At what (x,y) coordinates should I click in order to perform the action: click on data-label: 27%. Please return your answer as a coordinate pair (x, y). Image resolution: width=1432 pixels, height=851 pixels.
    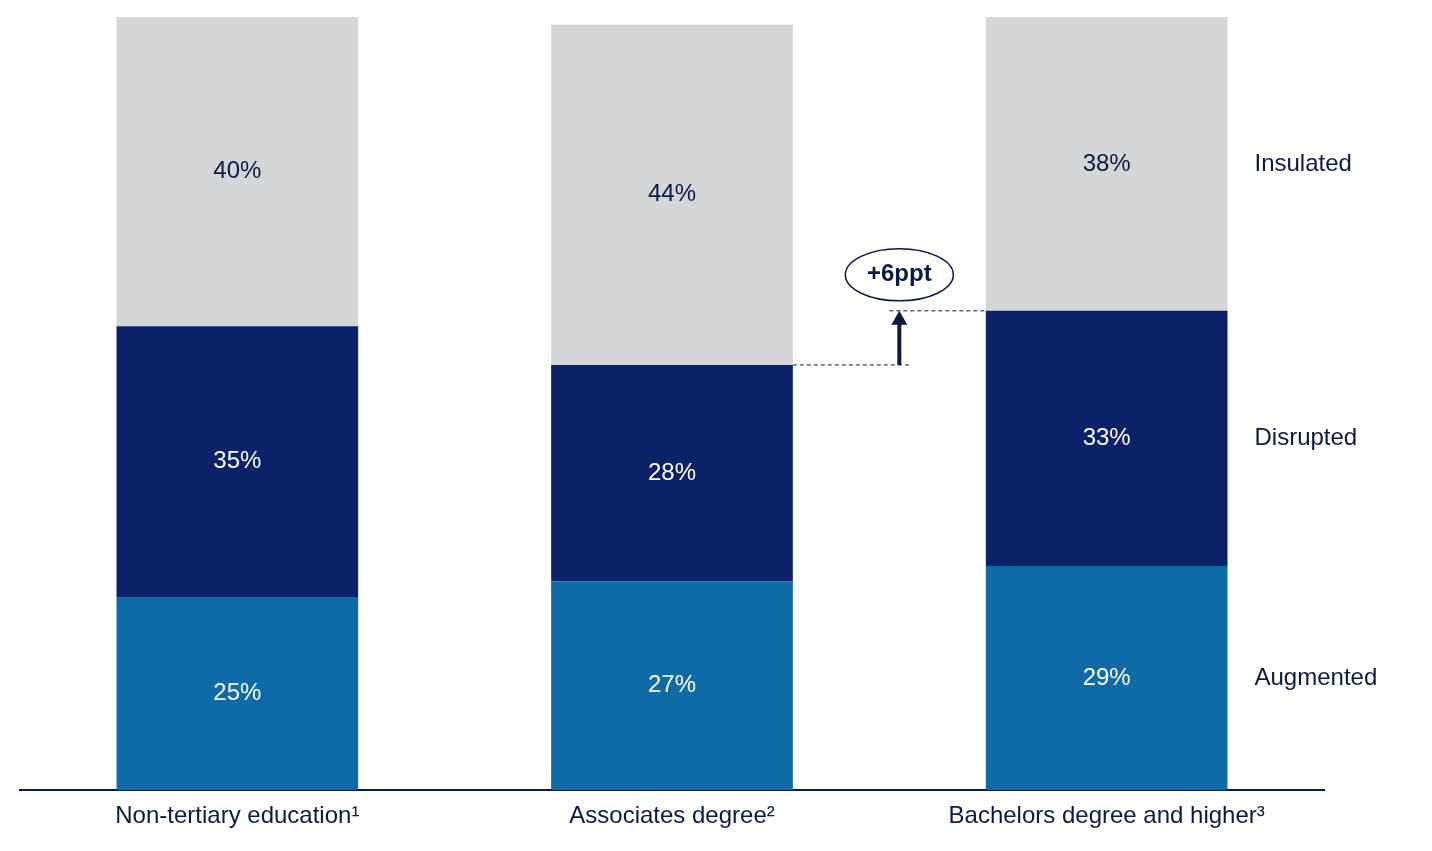
    Looking at the image, I should click on (672, 684).